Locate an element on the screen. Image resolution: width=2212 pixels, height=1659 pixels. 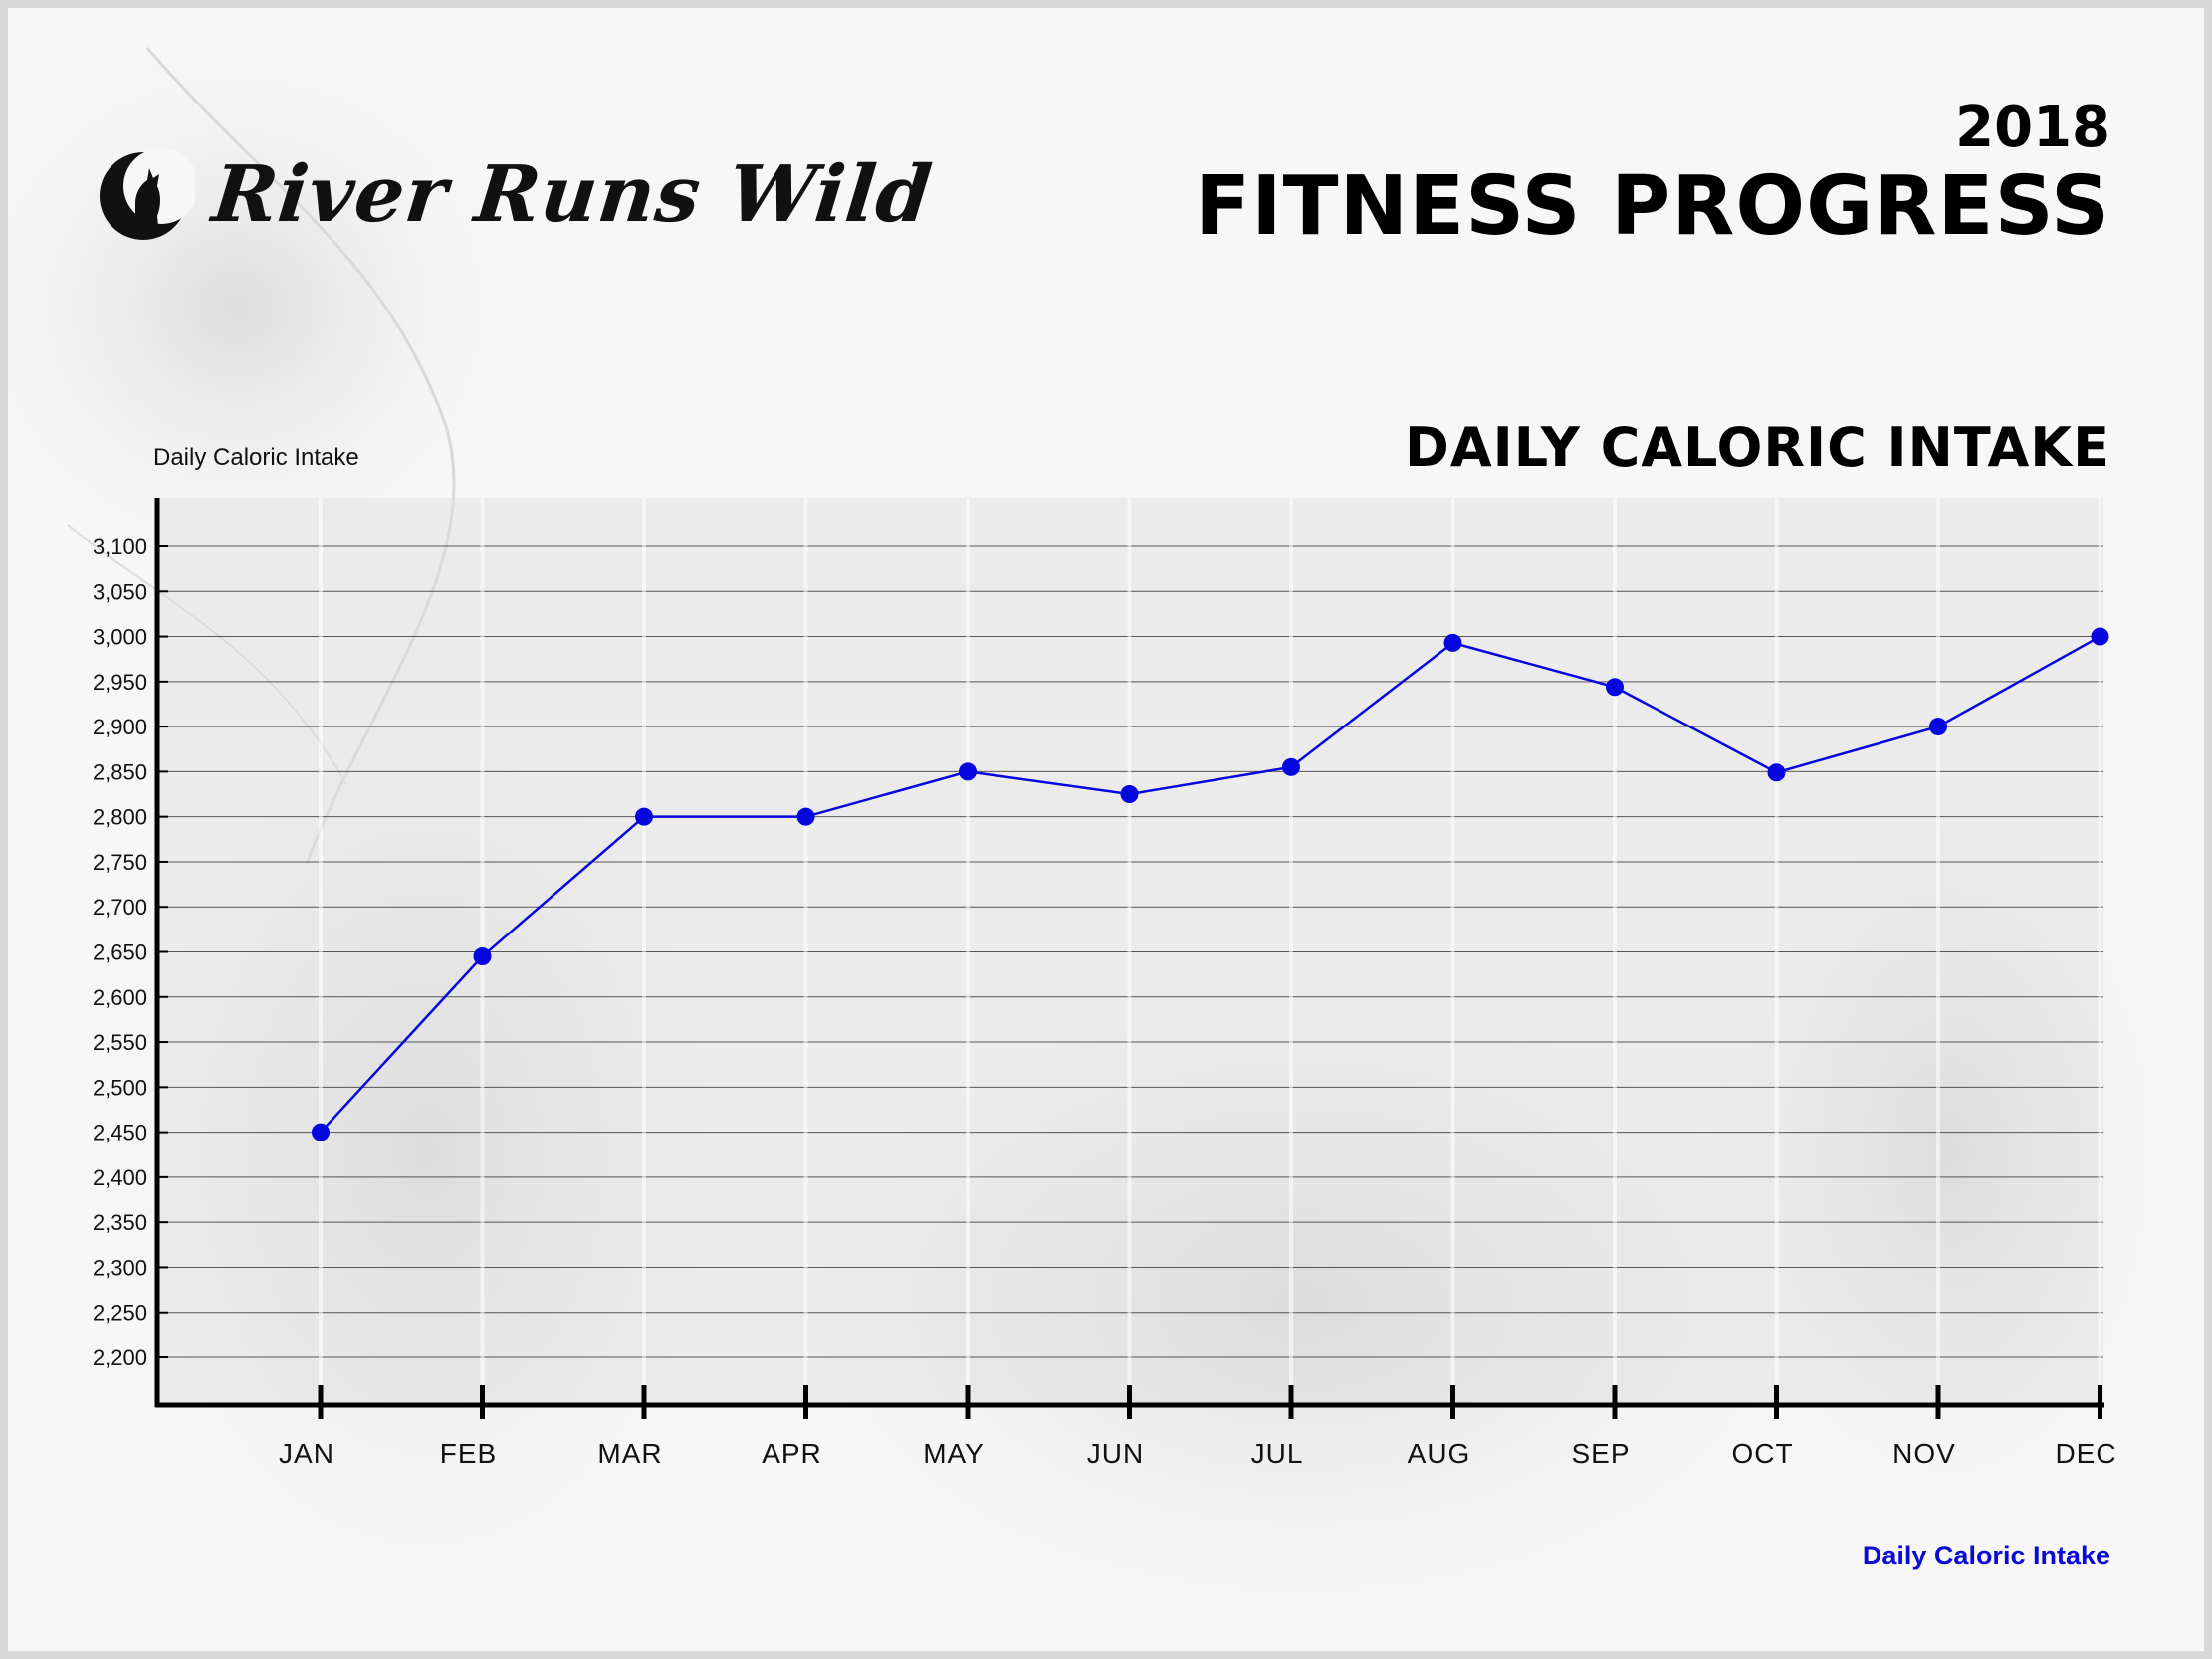
y-tick-label: 2,500 is located at coordinates (120, 1087).